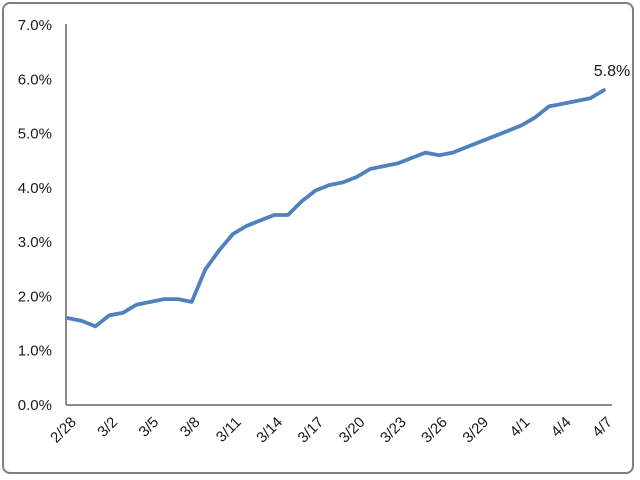 The image size is (640, 480). What do you see at coordinates (35, 134) in the screenshot?
I see `y-axis-tick-label: 5.0%` at bounding box center [35, 134].